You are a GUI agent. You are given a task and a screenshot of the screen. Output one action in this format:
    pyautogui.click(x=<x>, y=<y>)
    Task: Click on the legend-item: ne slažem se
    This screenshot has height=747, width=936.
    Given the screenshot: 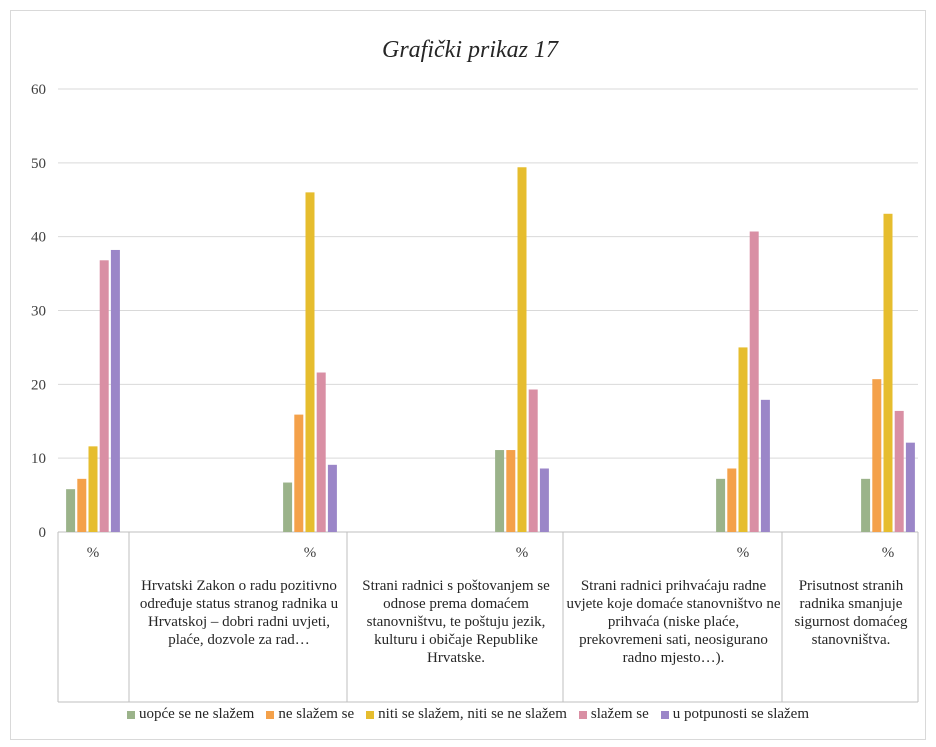 What is the action you would take?
    pyautogui.click(x=310, y=714)
    